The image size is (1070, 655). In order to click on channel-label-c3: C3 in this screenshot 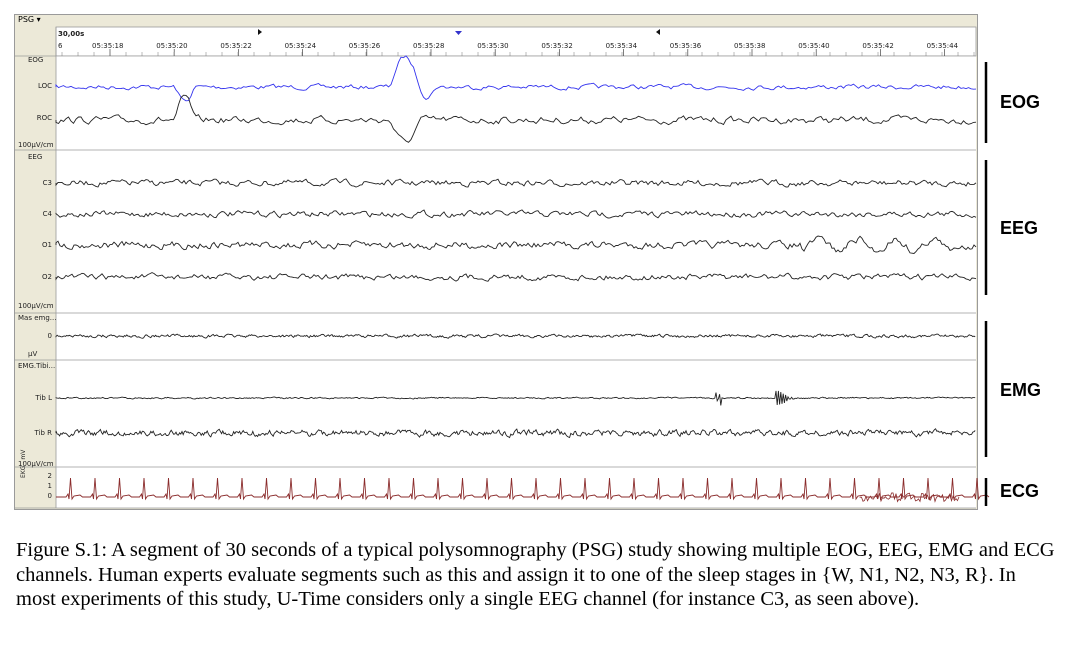, I will do `click(47, 183)`.